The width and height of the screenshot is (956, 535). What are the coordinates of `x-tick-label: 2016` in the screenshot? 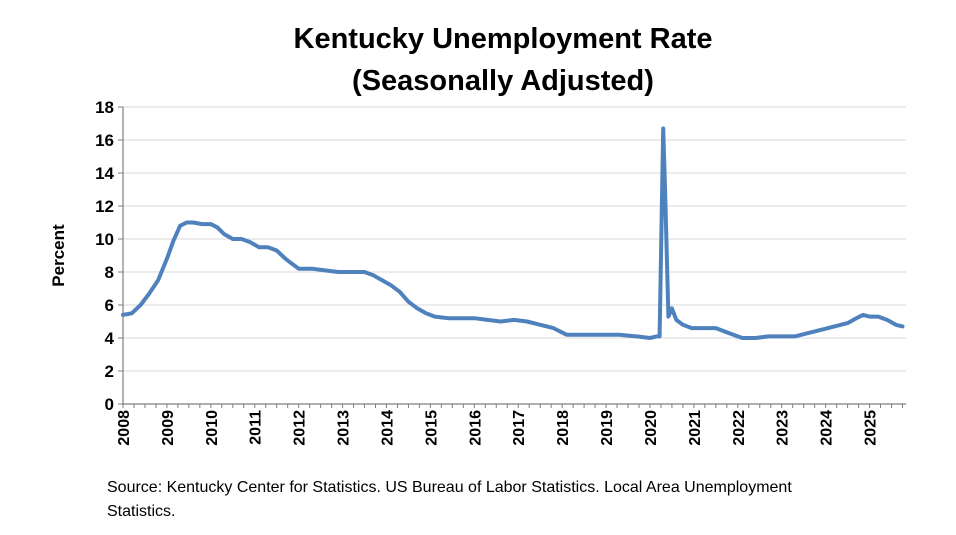 It's located at (475, 428).